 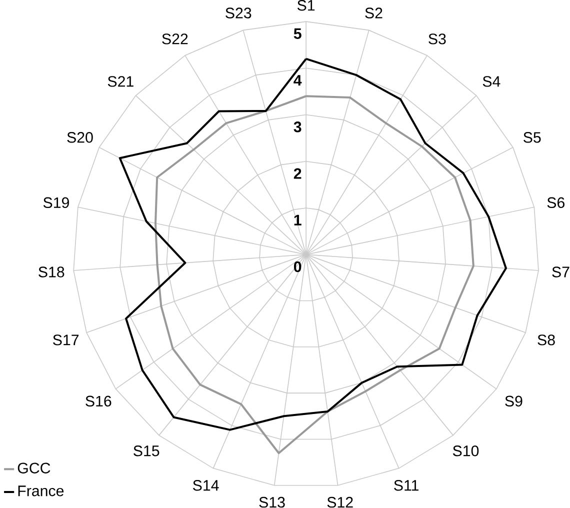 I want to click on spoke-label: S20, so click(x=80, y=137).